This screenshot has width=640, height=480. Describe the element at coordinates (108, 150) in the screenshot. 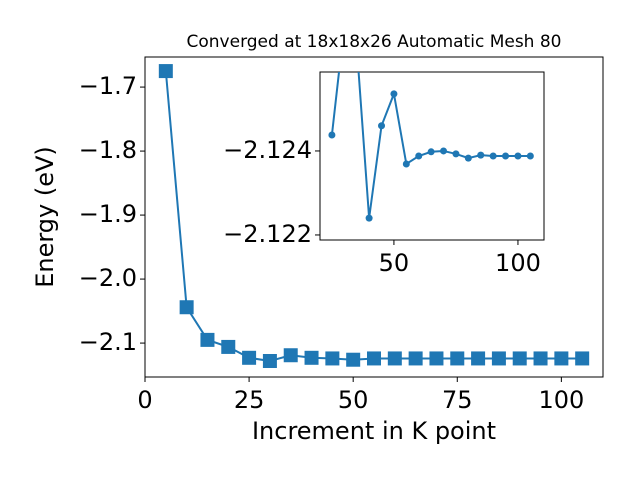

I see `y-tick-label: −1.8` at that location.